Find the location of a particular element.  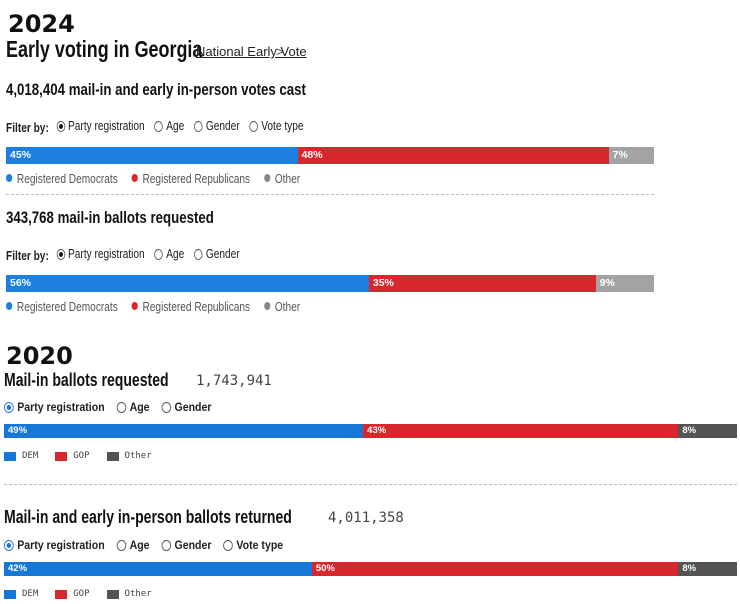

bar-segment-other: 9% is located at coordinates (624, 283).